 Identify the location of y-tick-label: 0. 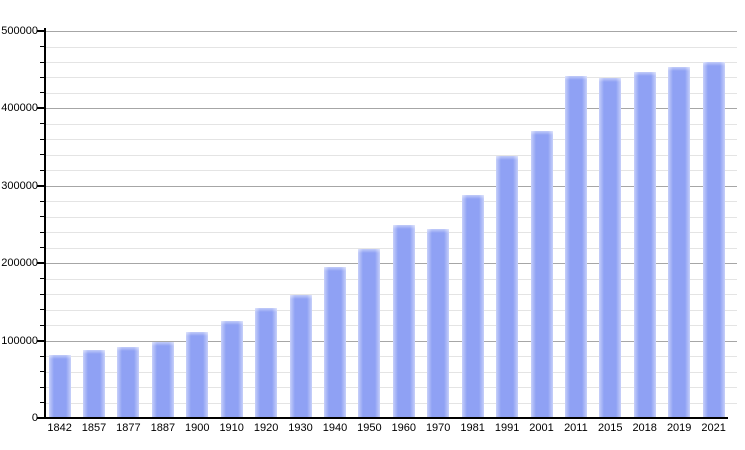
(34, 418).